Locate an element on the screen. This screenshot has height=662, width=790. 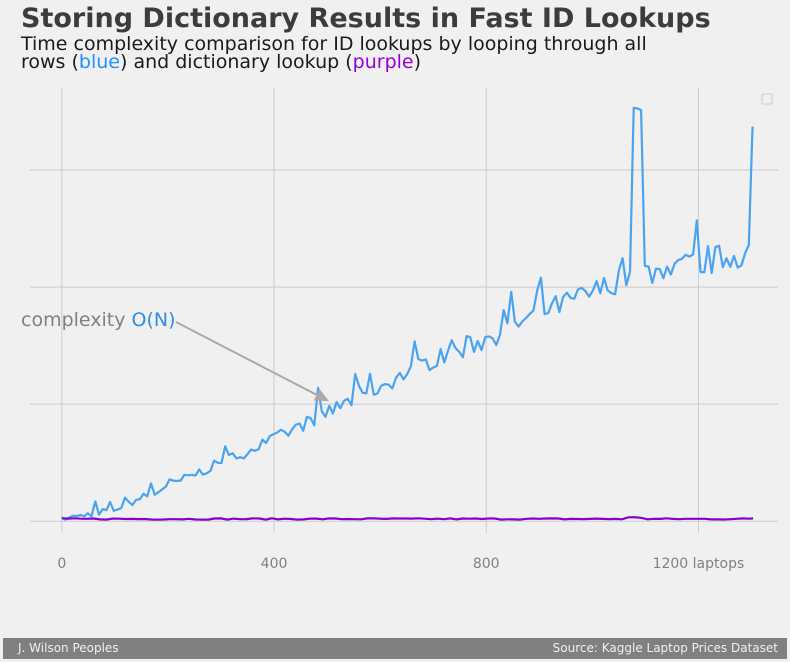
annotation-arrowhead is located at coordinates (321, 395).